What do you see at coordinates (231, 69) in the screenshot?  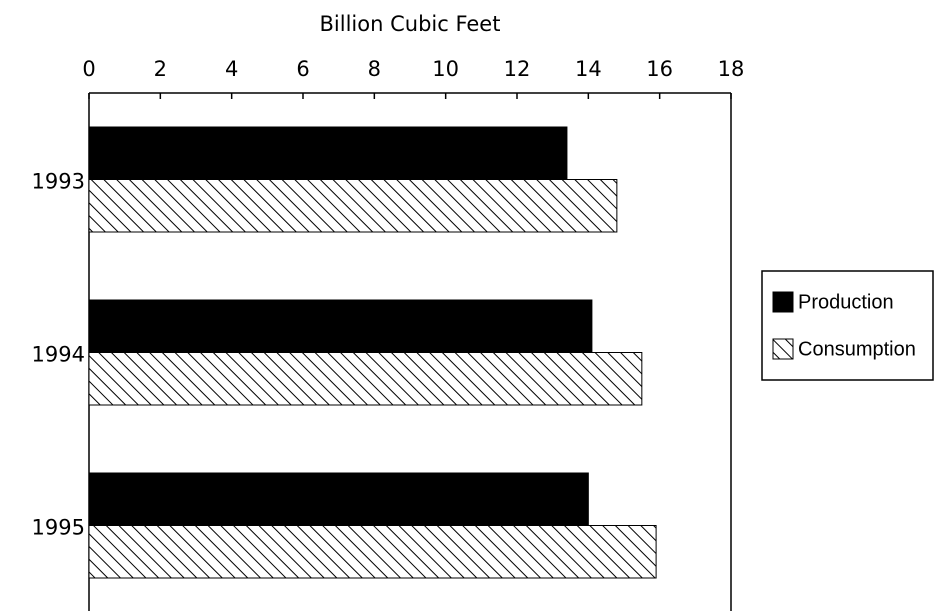 I see `x-tick-label: 4` at bounding box center [231, 69].